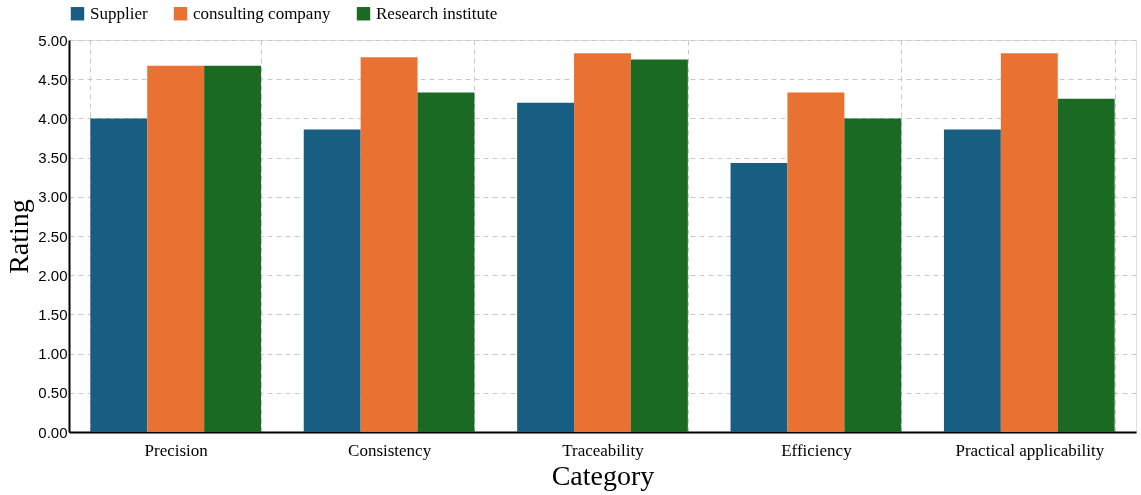  What do you see at coordinates (390, 450) in the screenshot?
I see `x-tick-label: Consistency` at bounding box center [390, 450].